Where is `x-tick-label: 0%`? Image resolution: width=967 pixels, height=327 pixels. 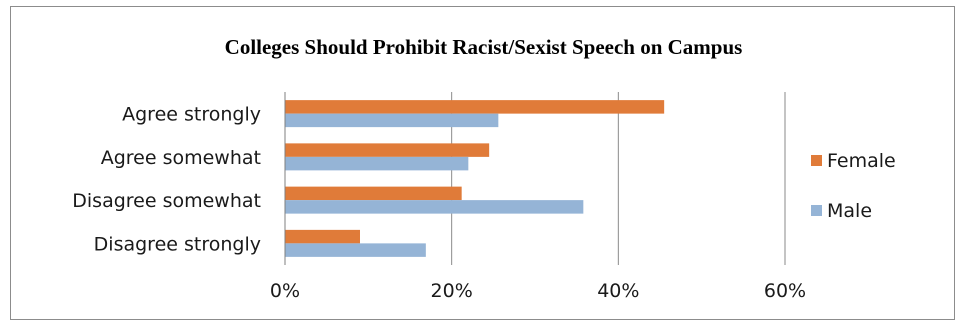 x-tick-label: 0% is located at coordinates (285, 291).